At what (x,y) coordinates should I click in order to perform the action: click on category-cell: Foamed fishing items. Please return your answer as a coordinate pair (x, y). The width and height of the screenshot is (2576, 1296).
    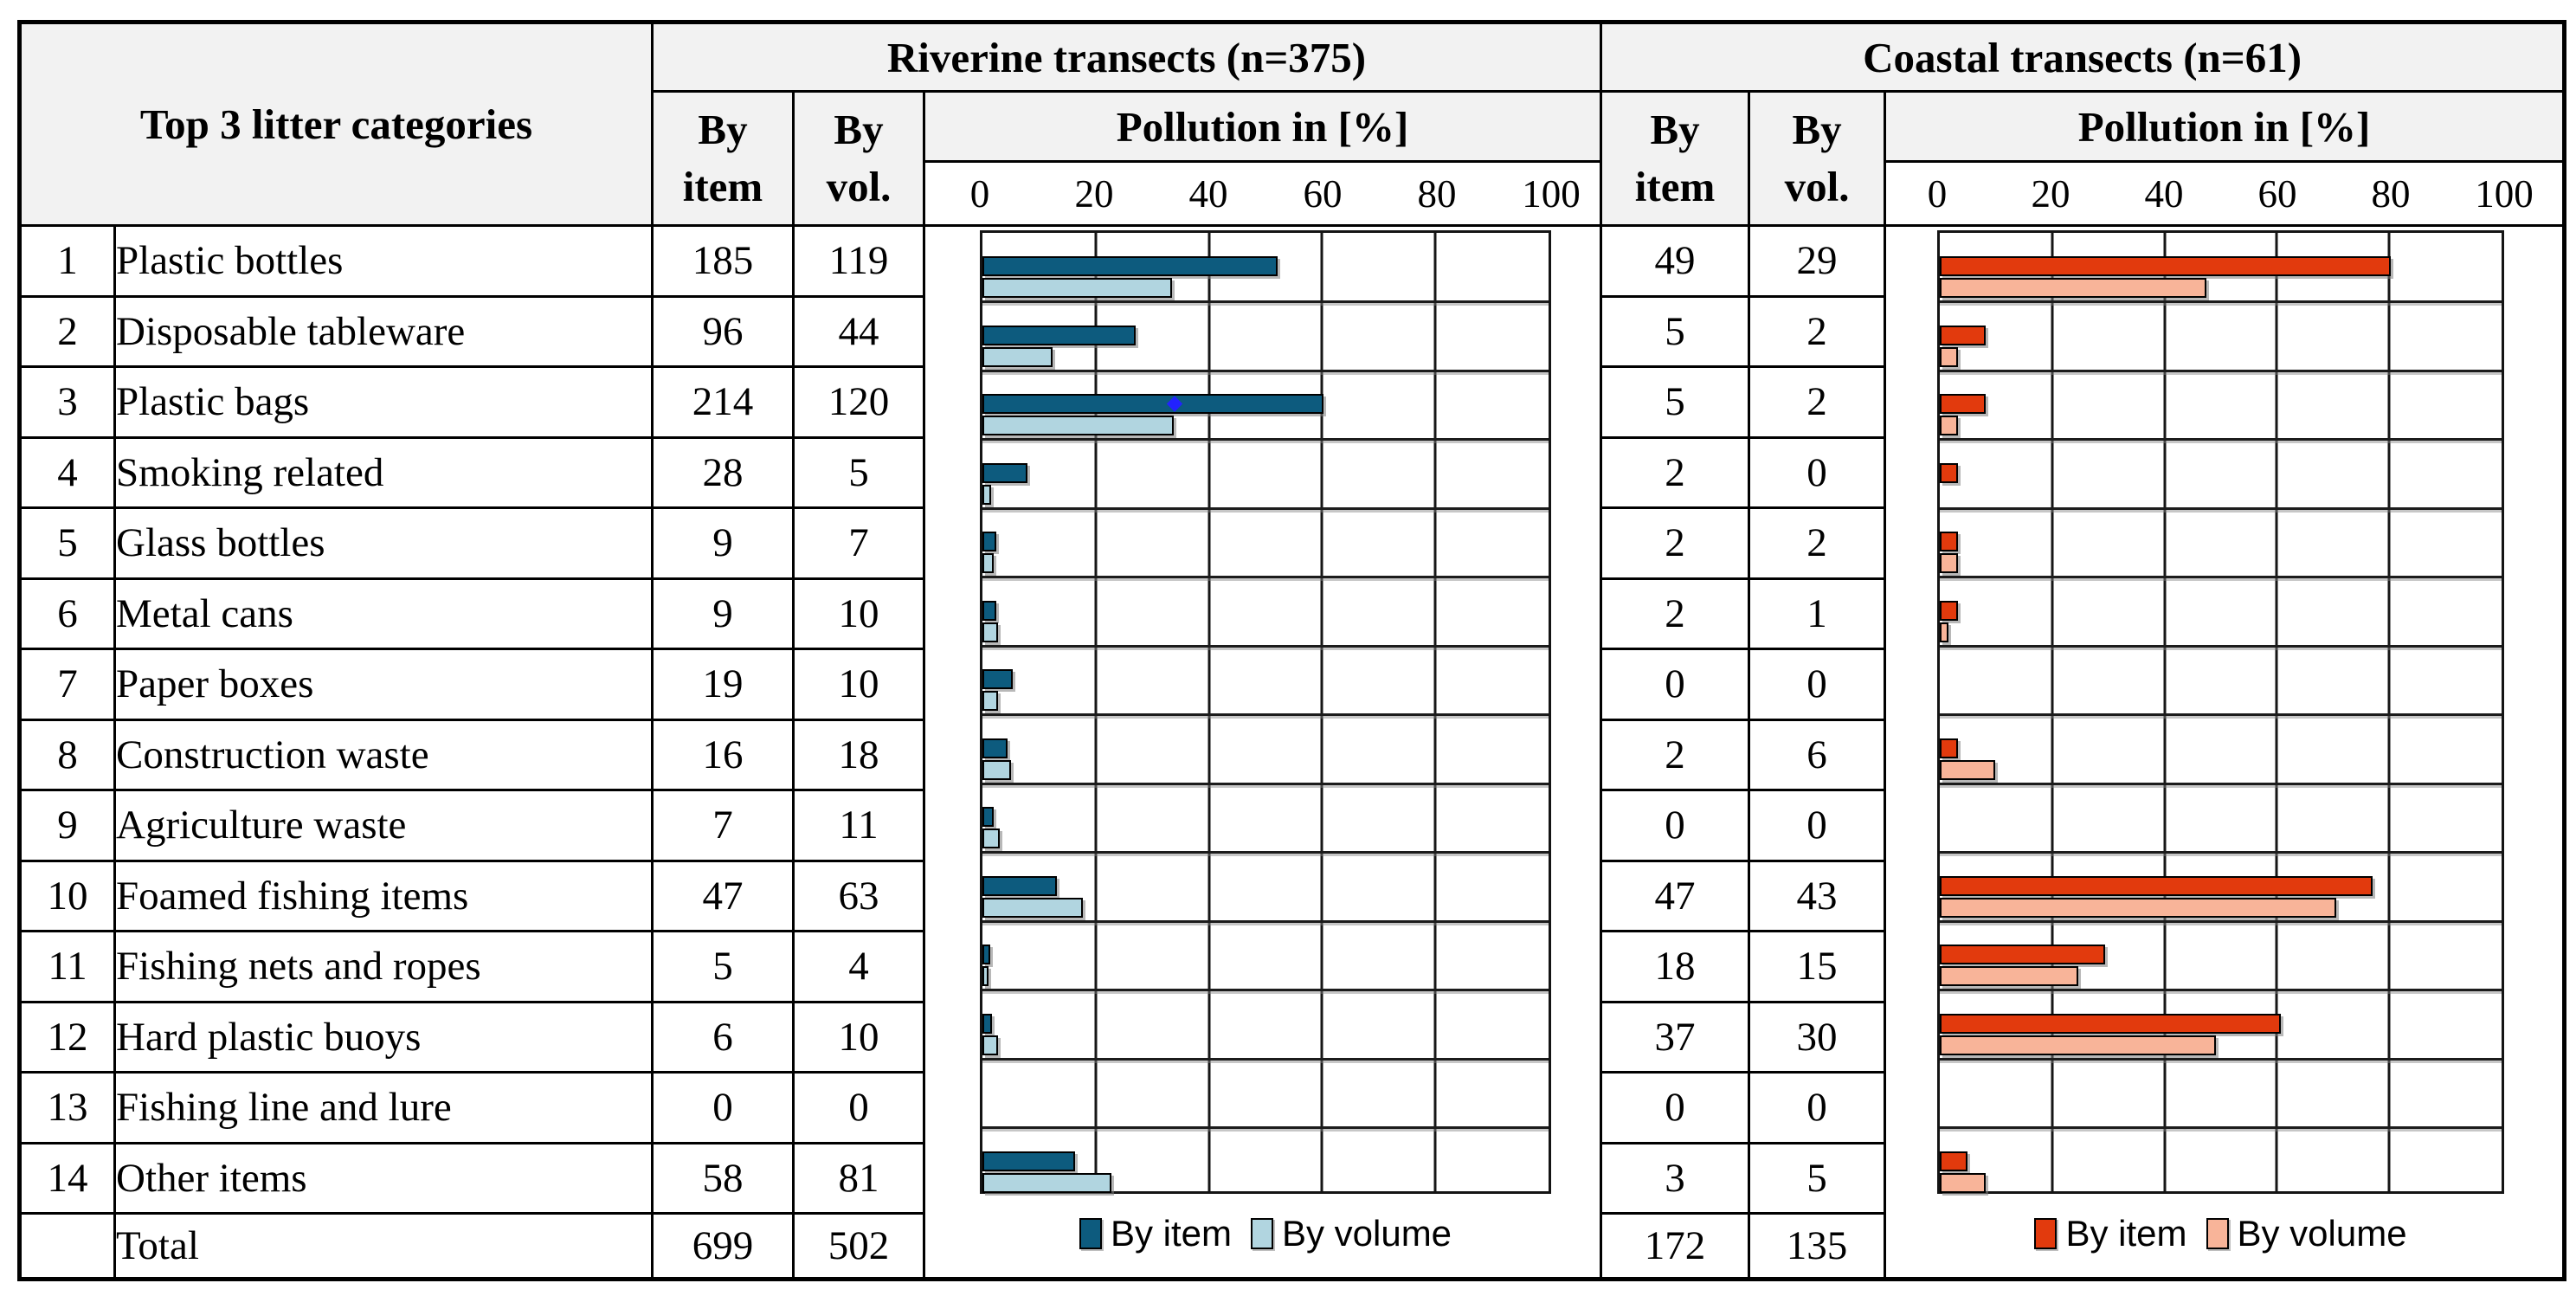
    Looking at the image, I should click on (383, 895).